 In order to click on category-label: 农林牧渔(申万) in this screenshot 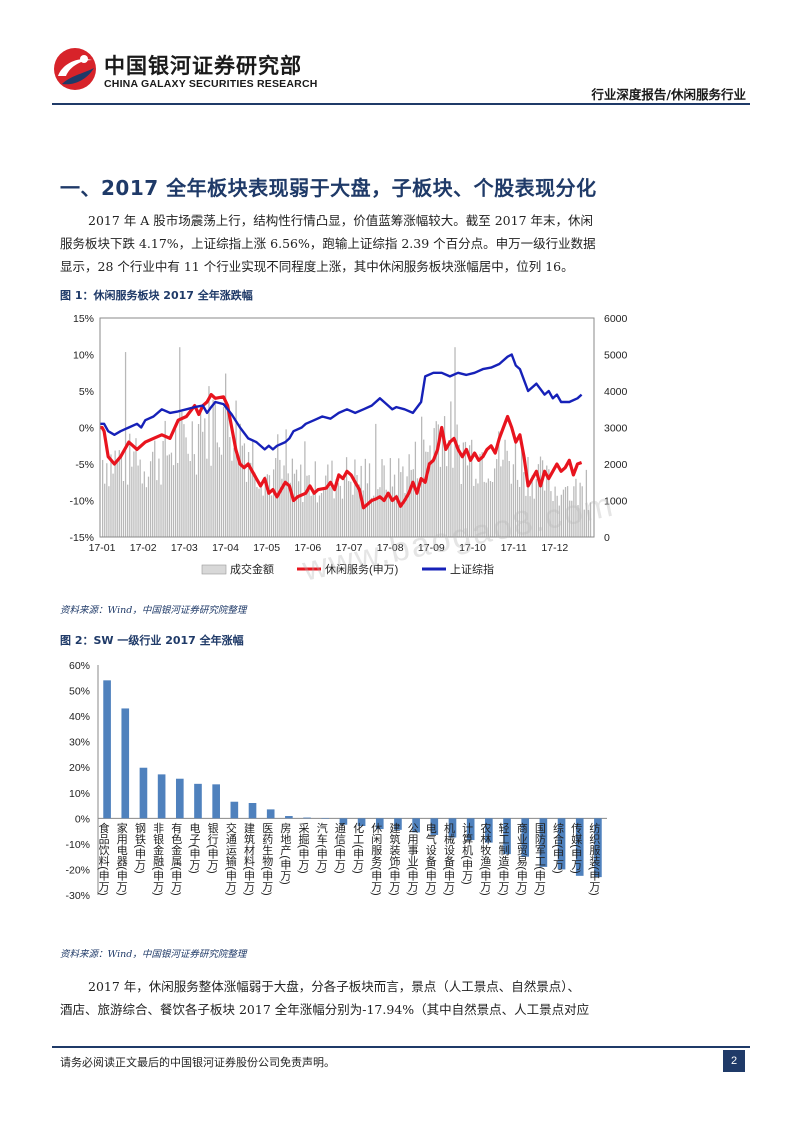, I will do `click(485, 858)`.